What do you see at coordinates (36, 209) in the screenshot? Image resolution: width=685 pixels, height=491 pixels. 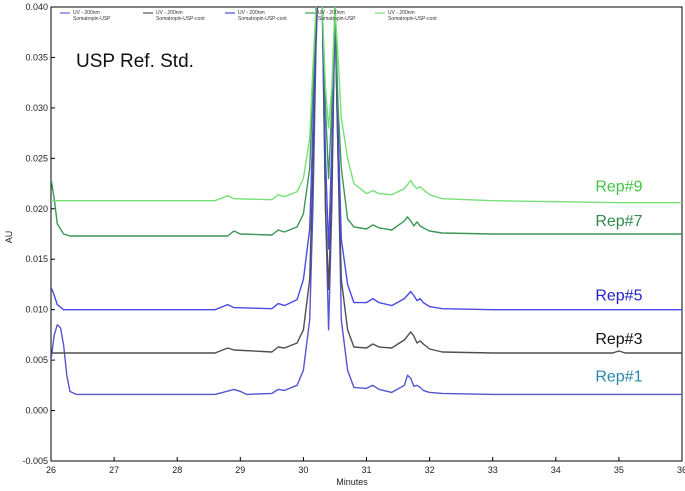 I see `y-tick-label: 0.020` at bounding box center [36, 209].